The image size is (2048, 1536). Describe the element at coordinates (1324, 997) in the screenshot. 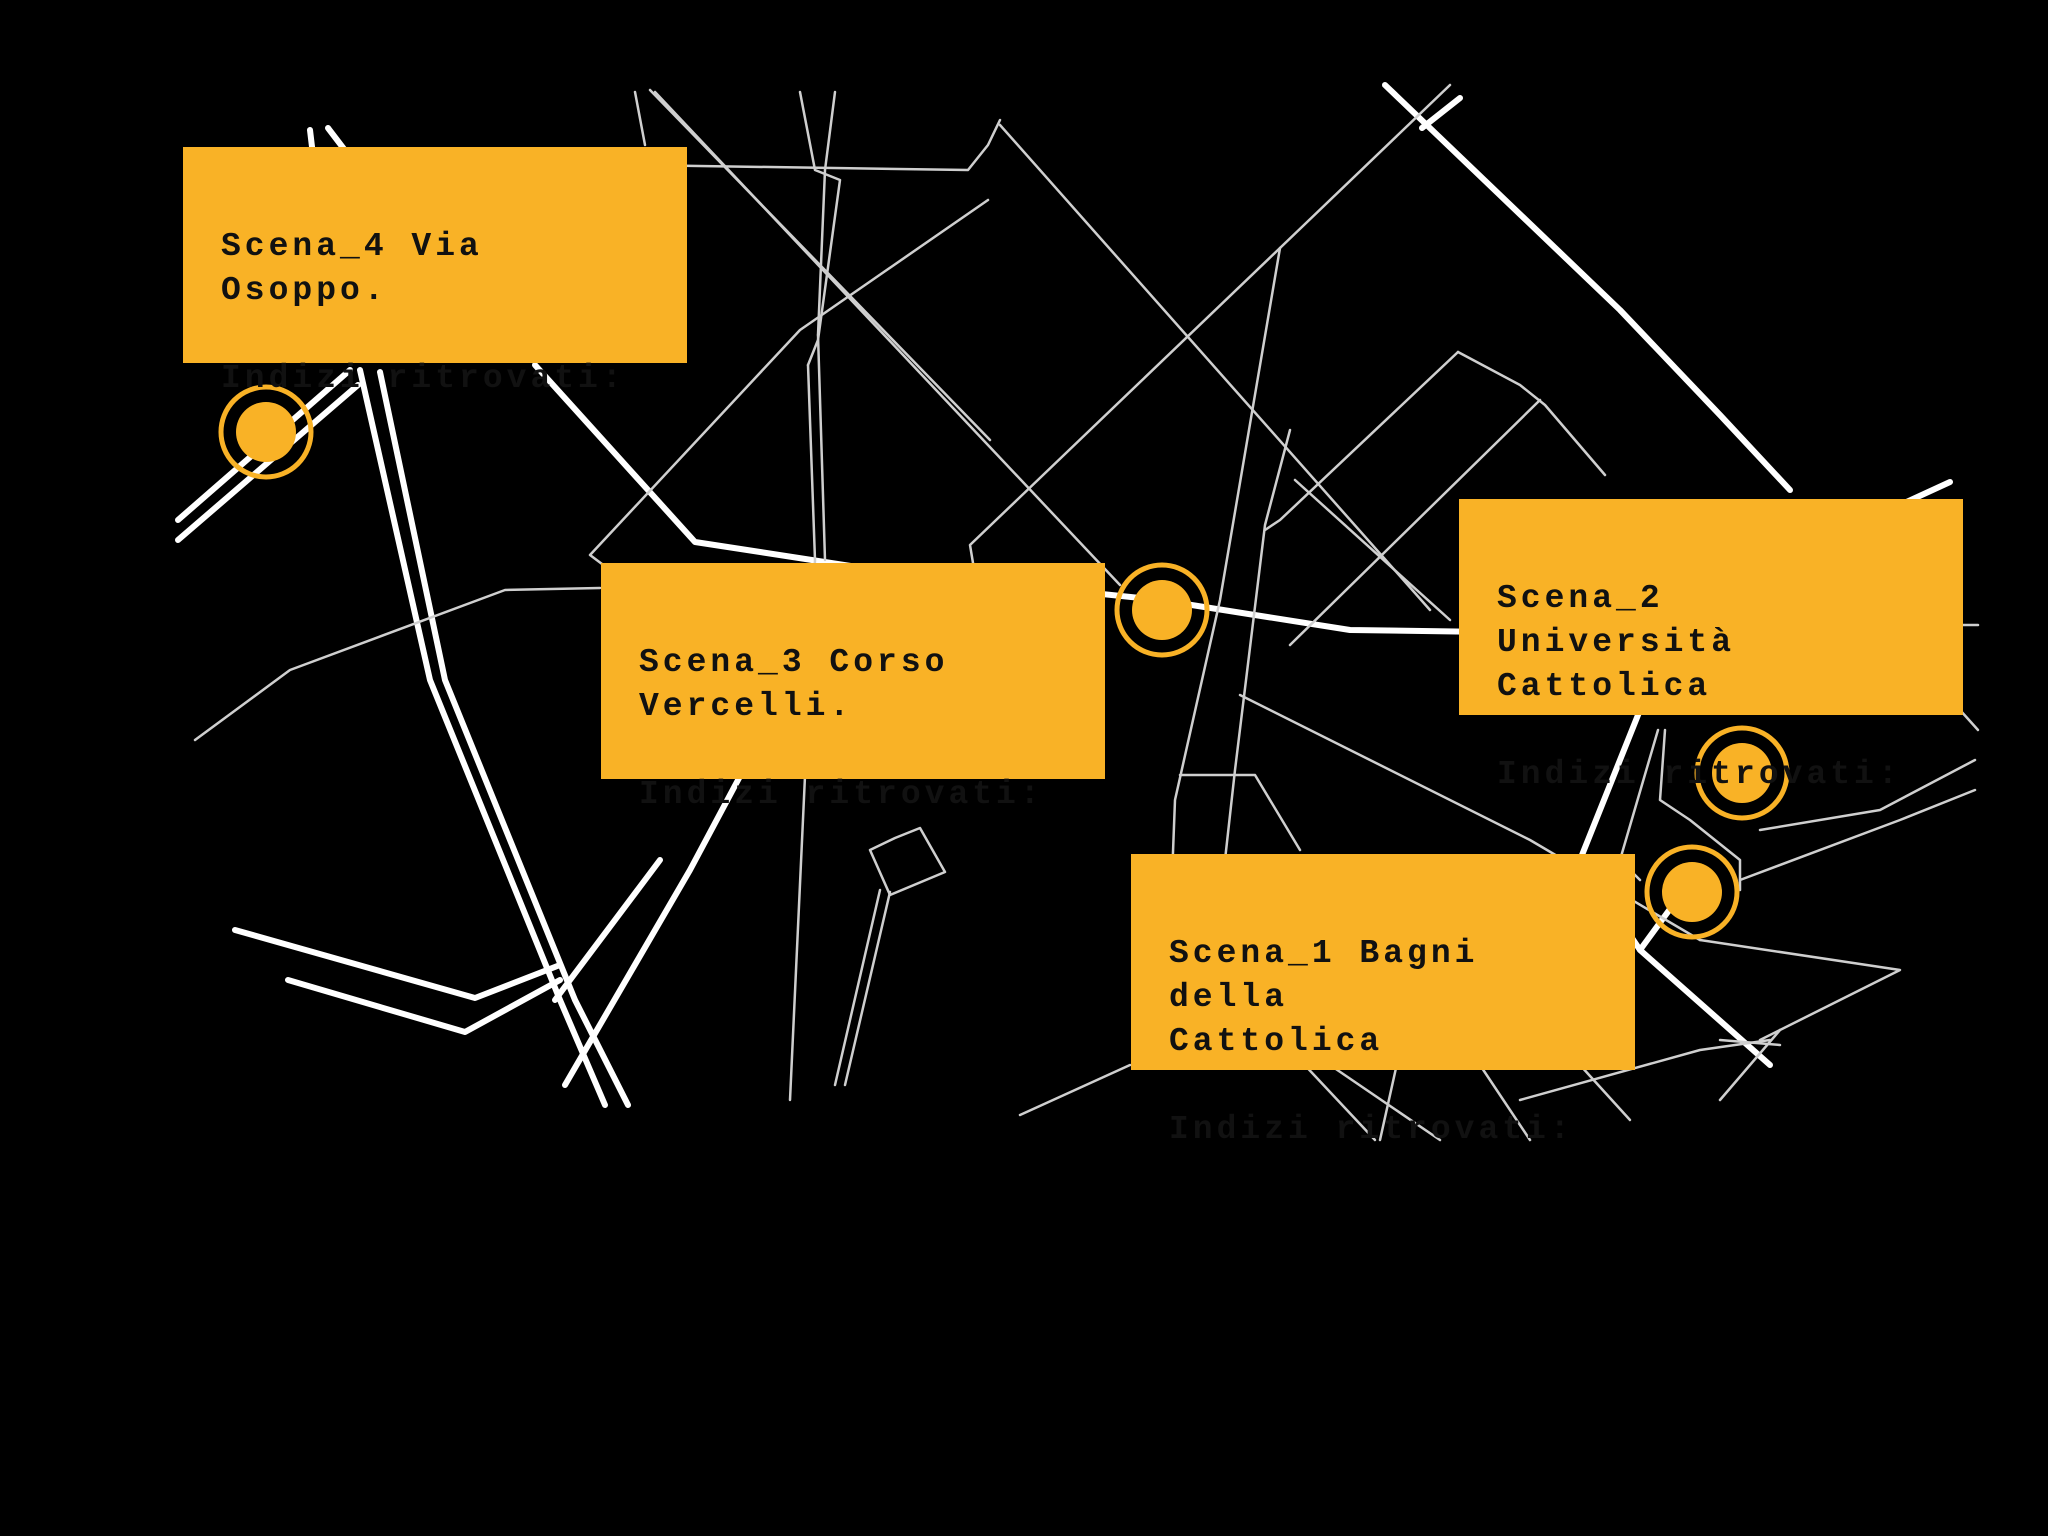

I see `scene-title: Scena_1 Bagni della Cattolica` at that location.